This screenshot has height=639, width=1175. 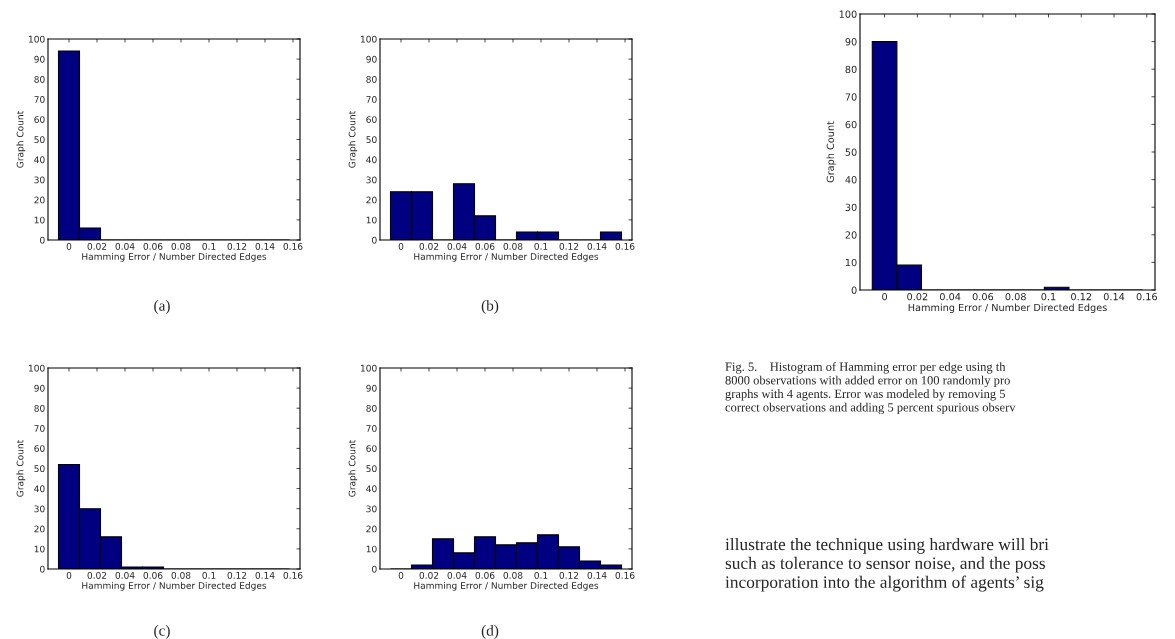 What do you see at coordinates (162, 307) in the screenshot?
I see `text: (a)` at bounding box center [162, 307].